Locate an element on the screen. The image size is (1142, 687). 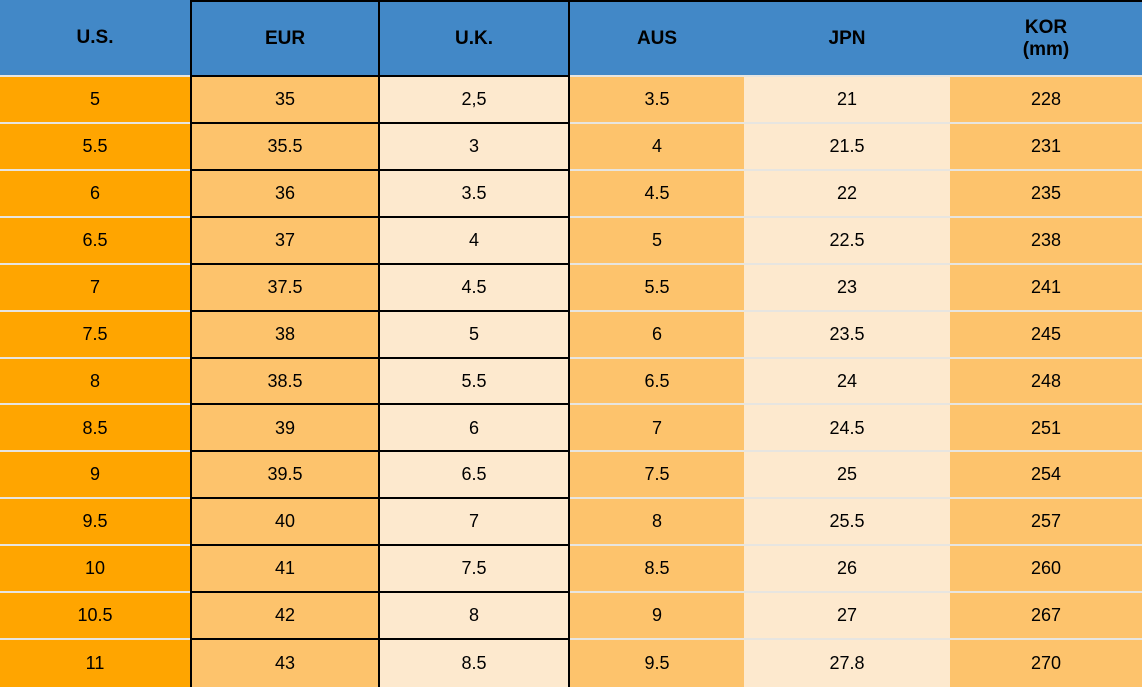
table-cell: 241 is located at coordinates (1046, 288).